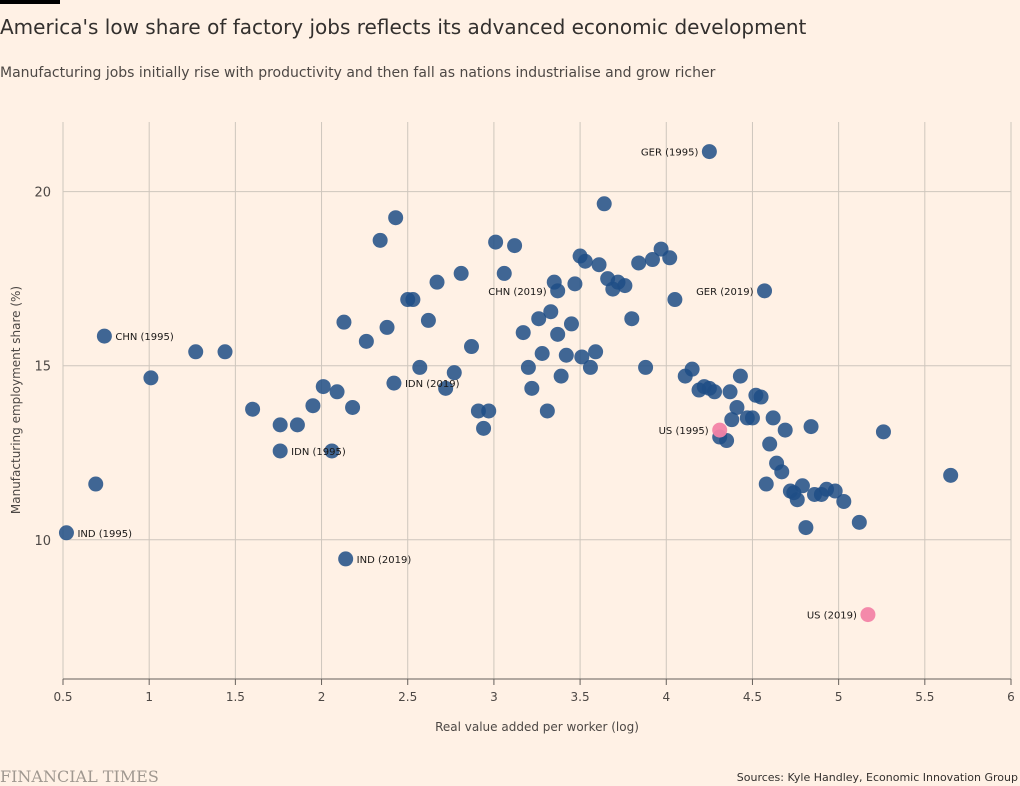  I want to click on x-tick-label: 5, so click(839, 697).